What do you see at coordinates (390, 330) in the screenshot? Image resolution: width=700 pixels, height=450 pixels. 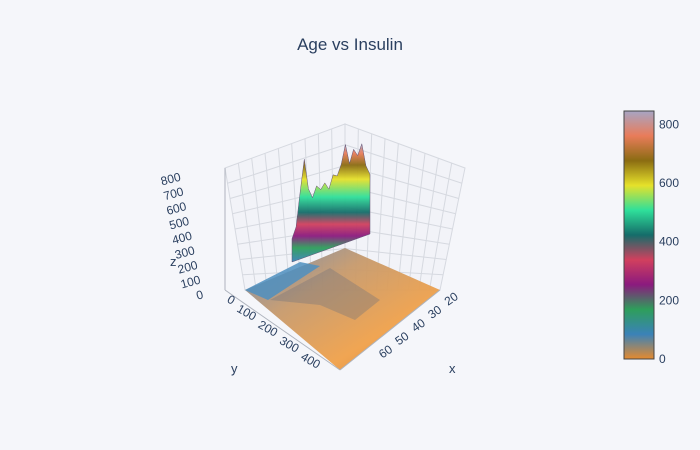 I see `x-axis-line` at bounding box center [390, 330].